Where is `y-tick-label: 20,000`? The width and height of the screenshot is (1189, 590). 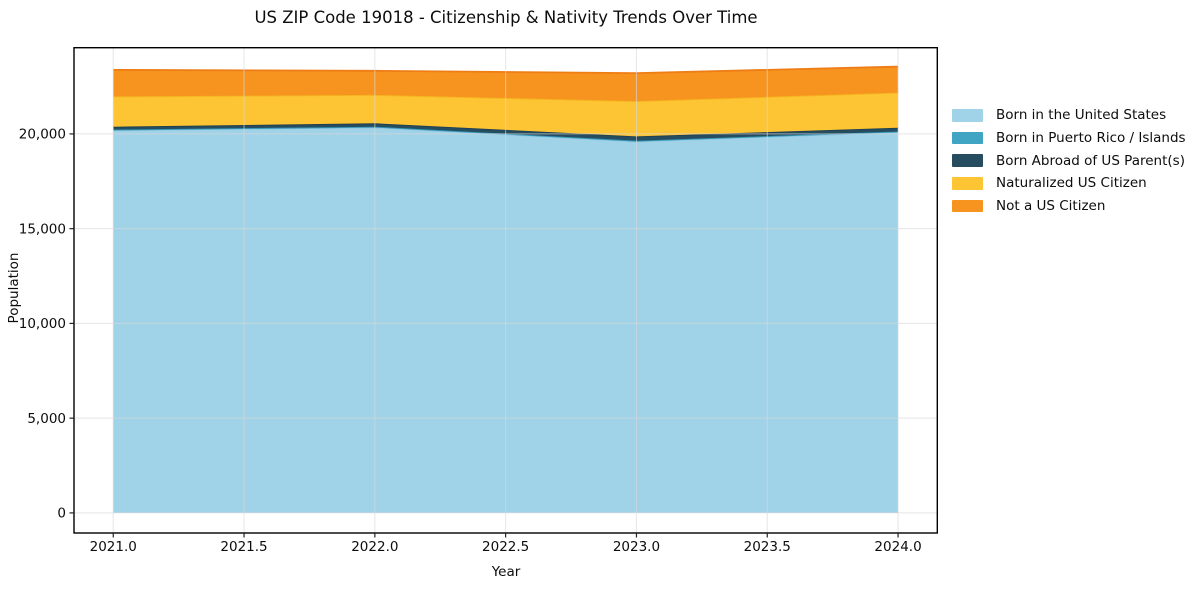
y-tick-label: 20,000 is located at coordinates (42, 135).